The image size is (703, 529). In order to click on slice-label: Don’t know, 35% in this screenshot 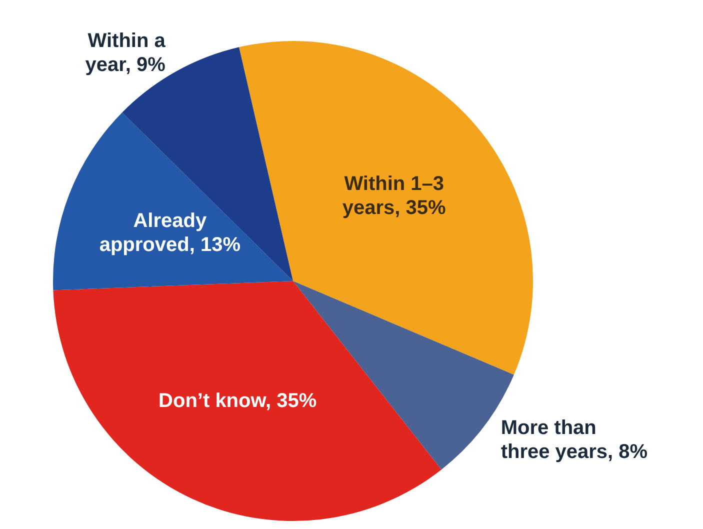, I will do `click(237, 400)`.